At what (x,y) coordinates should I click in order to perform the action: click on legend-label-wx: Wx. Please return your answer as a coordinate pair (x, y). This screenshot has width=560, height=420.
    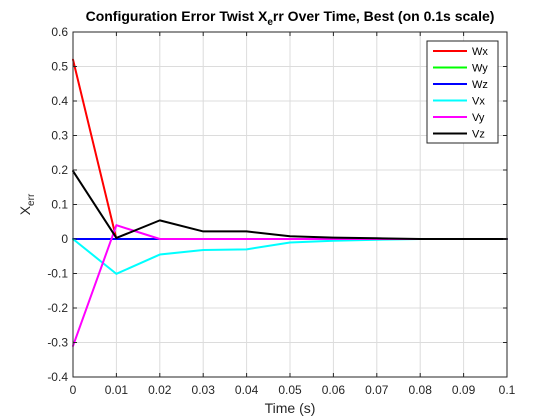
    Looking at the image, I should click on (480, 52).